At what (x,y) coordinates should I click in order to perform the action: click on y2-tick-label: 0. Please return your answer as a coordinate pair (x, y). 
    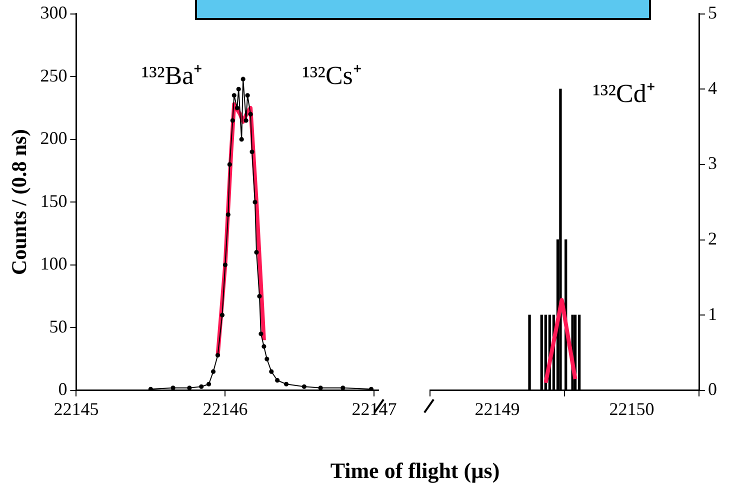
    Looking at the image, I should click on (712, 389).